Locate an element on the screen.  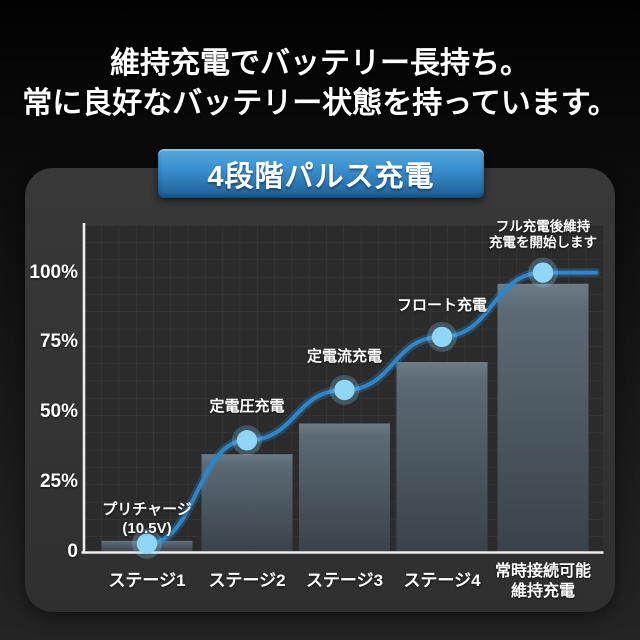
bar-stage2 is located at coordinates (247, 503).